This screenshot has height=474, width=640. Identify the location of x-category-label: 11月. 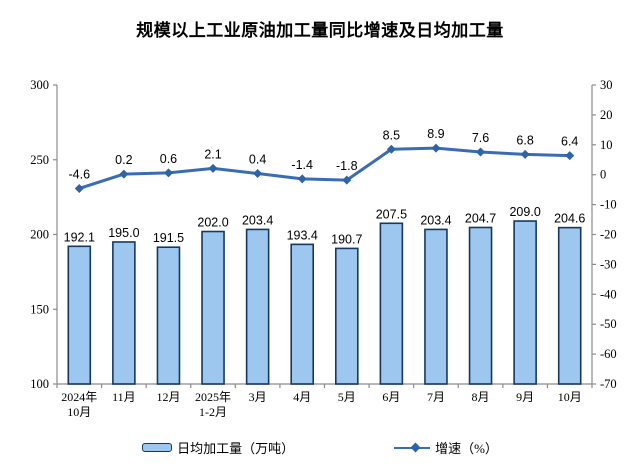
(124, 397).